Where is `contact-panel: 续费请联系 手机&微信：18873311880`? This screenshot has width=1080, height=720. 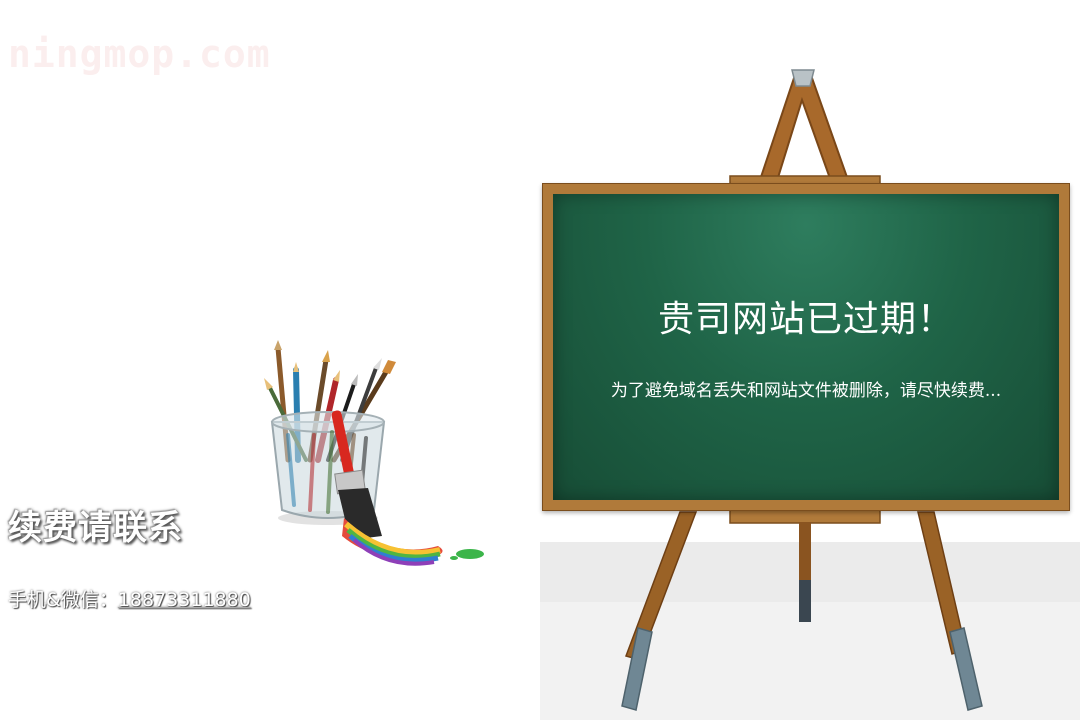
contact-panel: 续费请联系 手机&微信：18873311880 is located at coordinates (158, 556).